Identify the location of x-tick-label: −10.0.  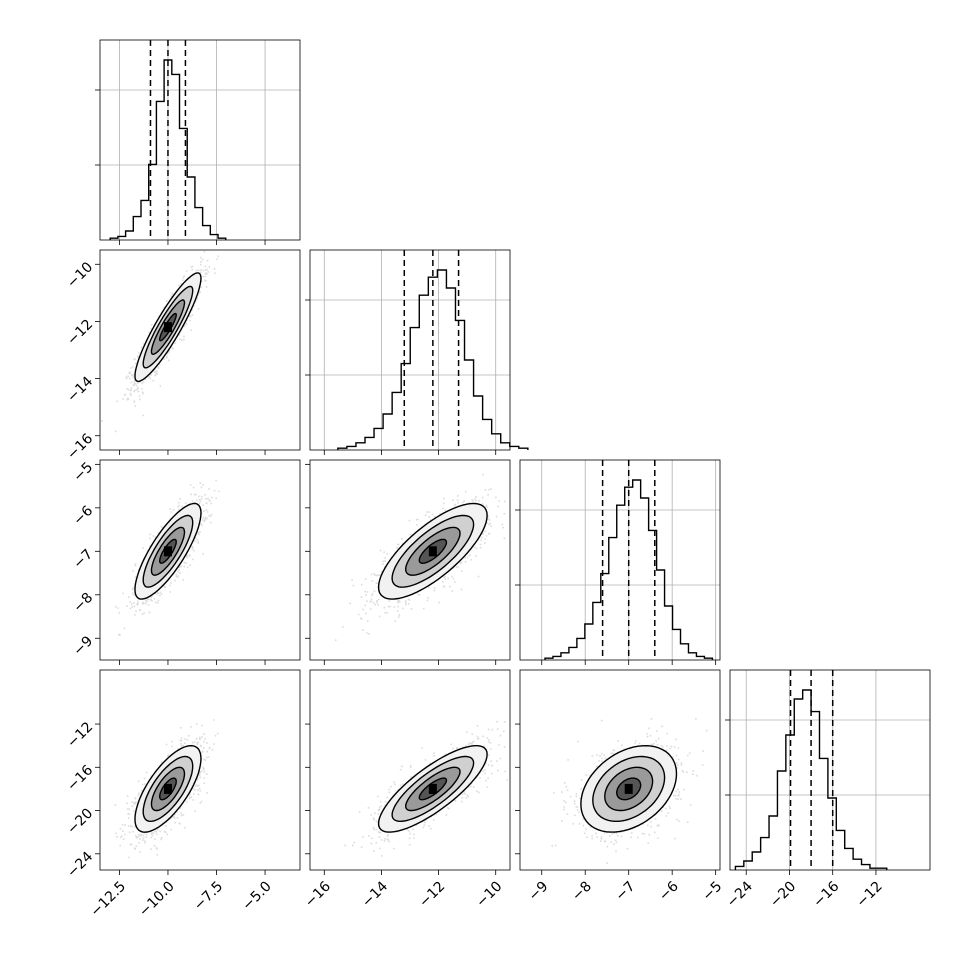
(157, 899).